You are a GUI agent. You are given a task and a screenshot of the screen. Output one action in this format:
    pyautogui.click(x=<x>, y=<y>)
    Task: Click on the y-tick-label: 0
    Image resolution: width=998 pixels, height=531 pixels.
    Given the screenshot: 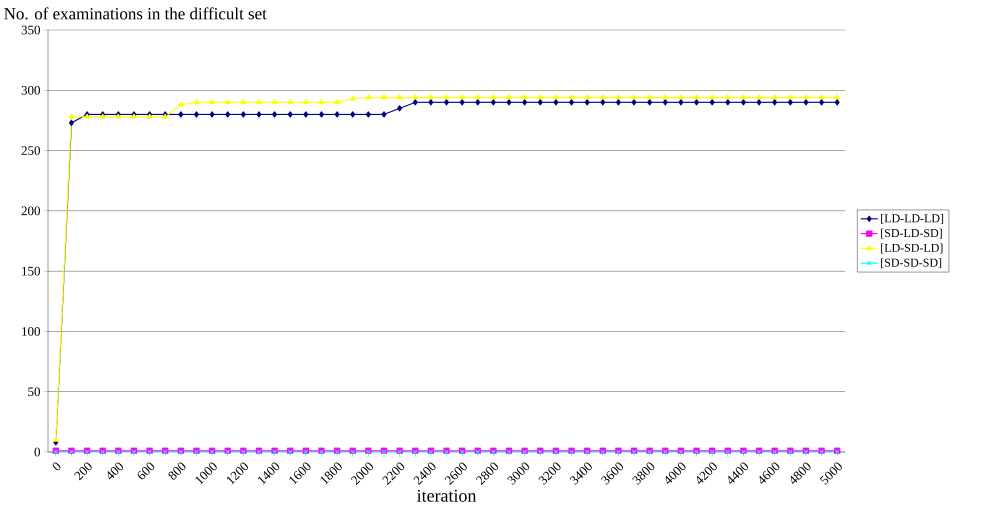 What is the action you would take?
    pyautogui.click(x=37, y=452)
    